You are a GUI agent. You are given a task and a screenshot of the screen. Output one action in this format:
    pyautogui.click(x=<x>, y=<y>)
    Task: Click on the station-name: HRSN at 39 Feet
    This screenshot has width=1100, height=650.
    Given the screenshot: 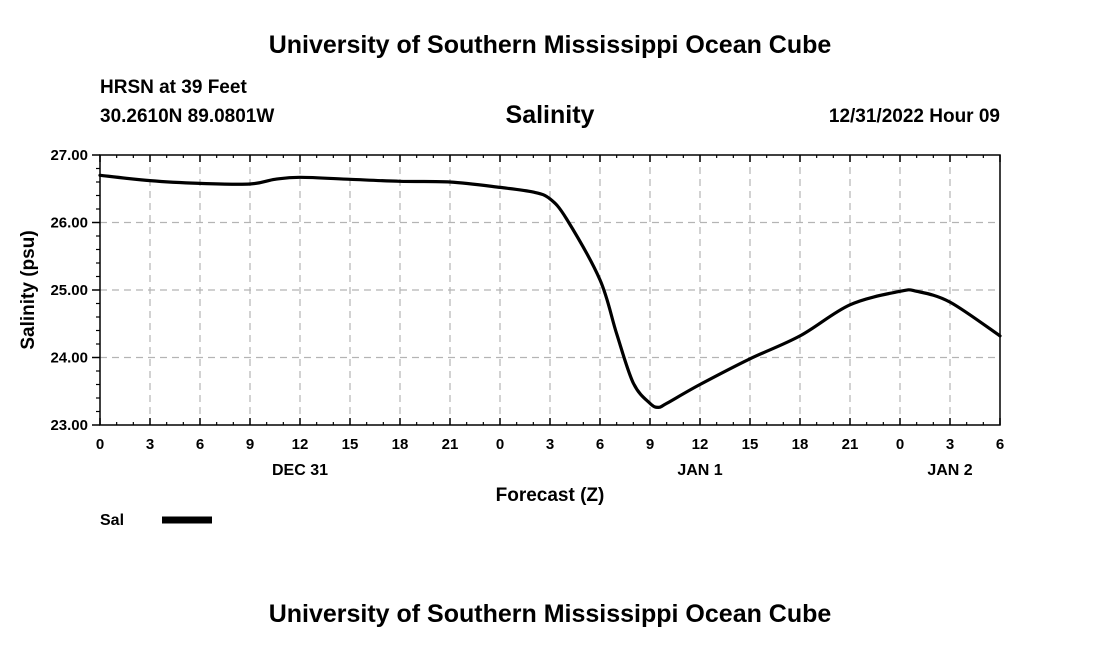 What is the action you would take?
    pyautogui.click(x=173, y=87)
    